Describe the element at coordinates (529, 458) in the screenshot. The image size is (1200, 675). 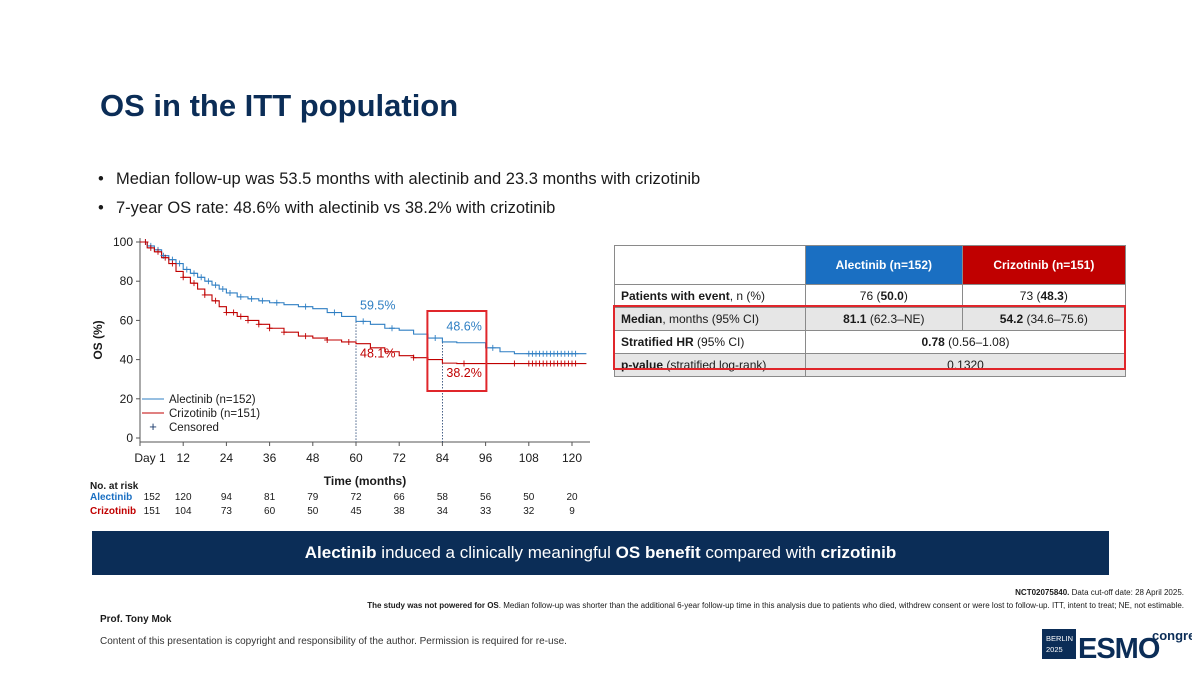
I see `x-tick-label: 108` at that location.